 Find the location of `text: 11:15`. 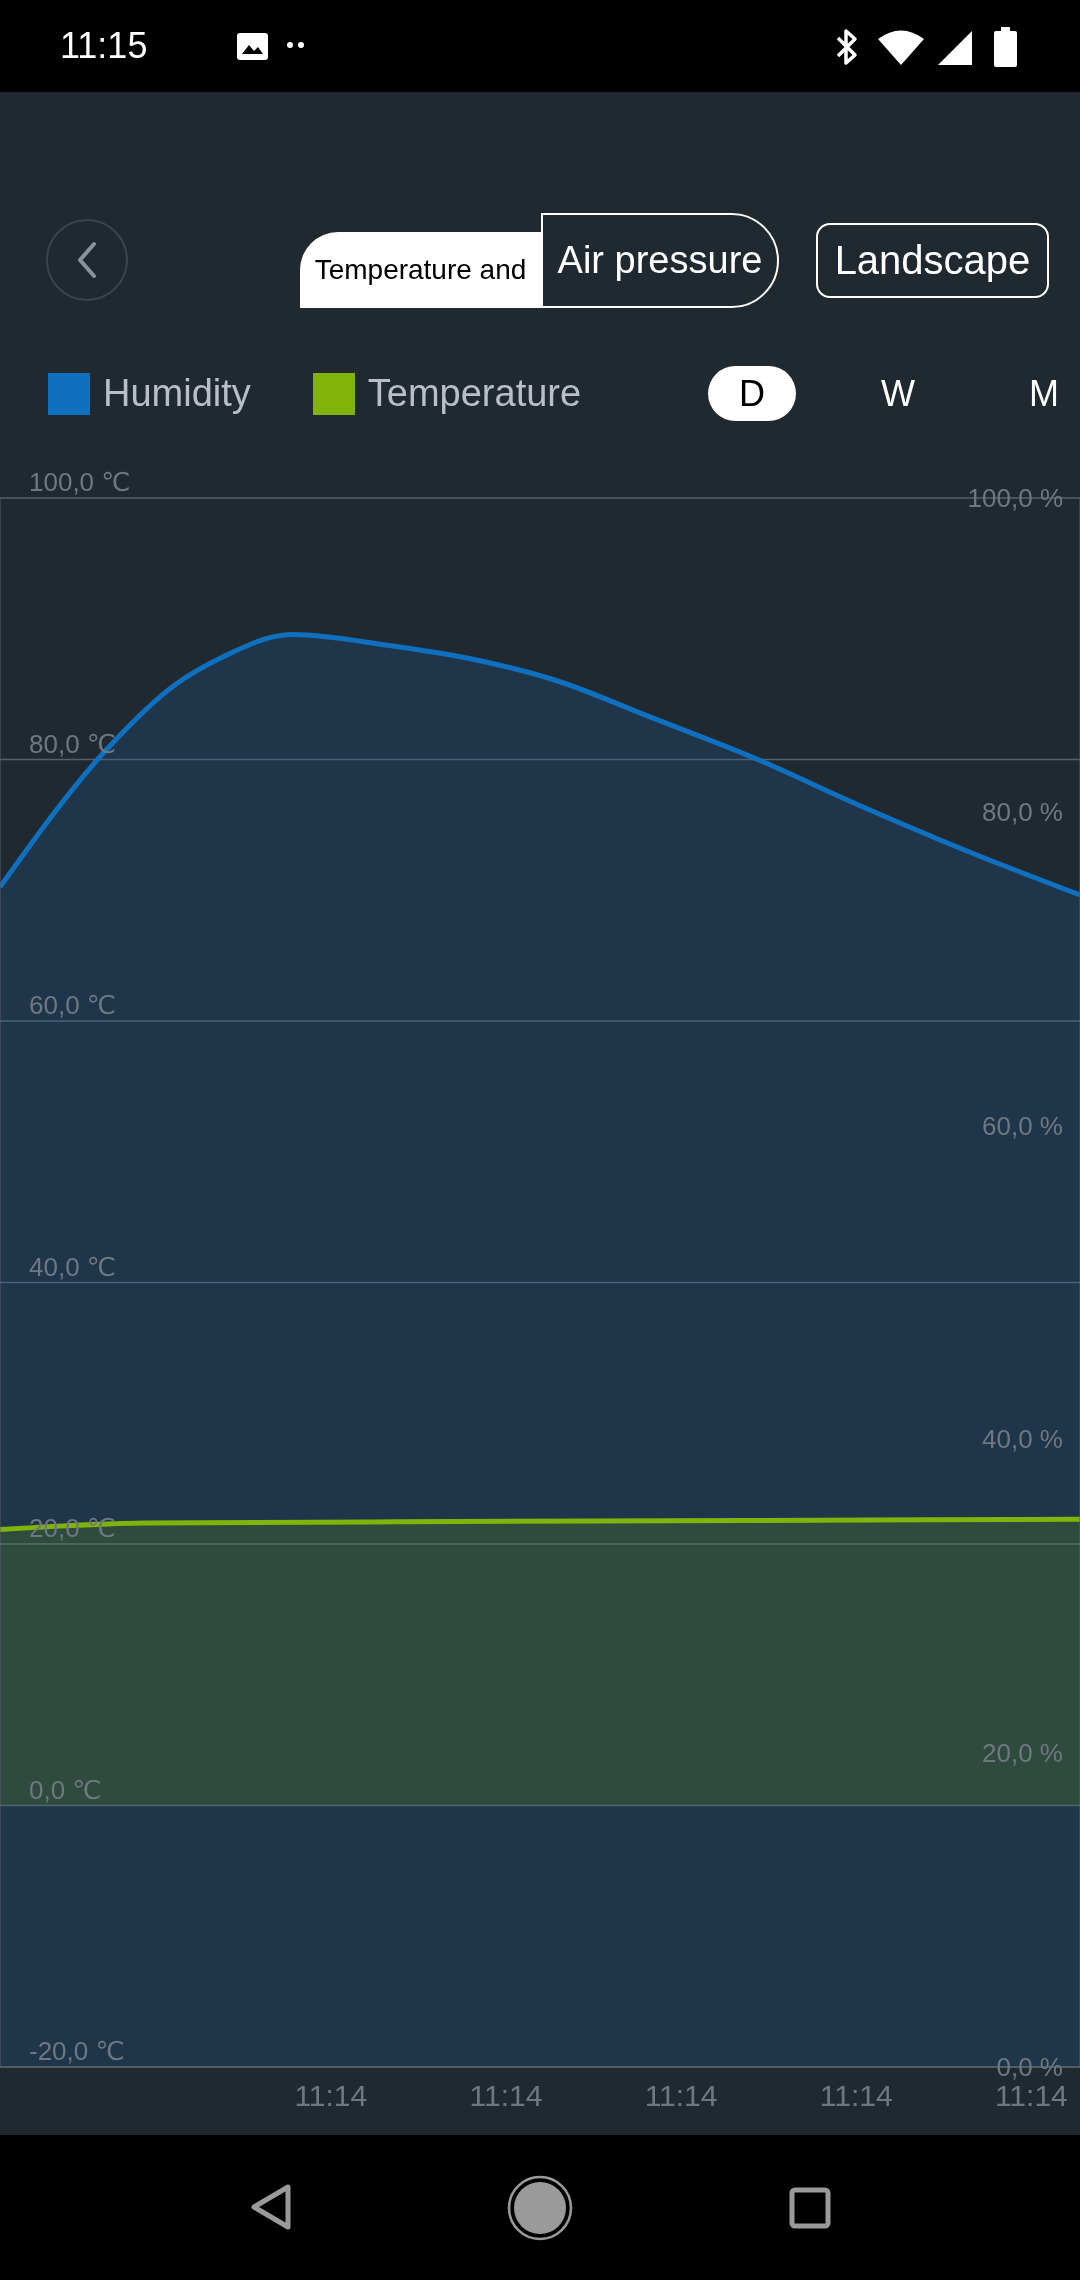

text: 11:15 is located at coordinates (104, 45).